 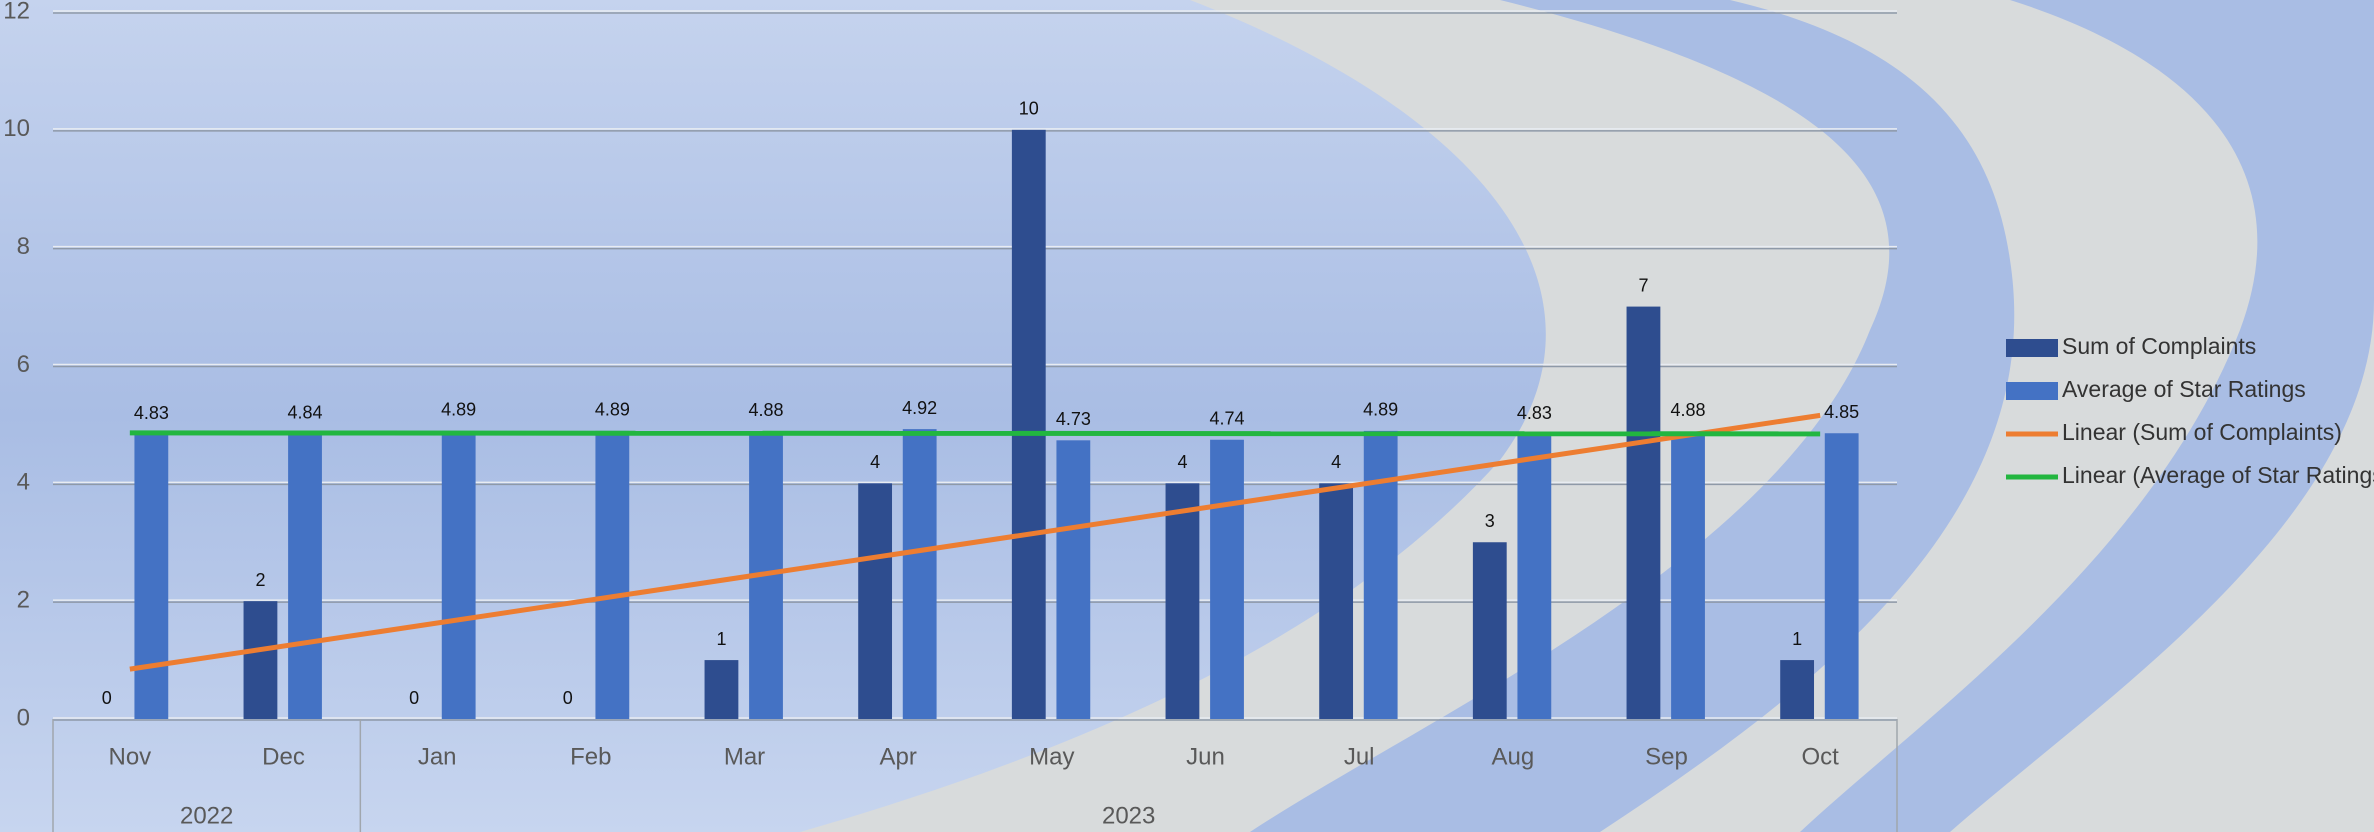 What do you see at coordinates (1359, 756) in the screenshot?
I see `x-tick-label: Jul` at bounding box center [1359, 756].